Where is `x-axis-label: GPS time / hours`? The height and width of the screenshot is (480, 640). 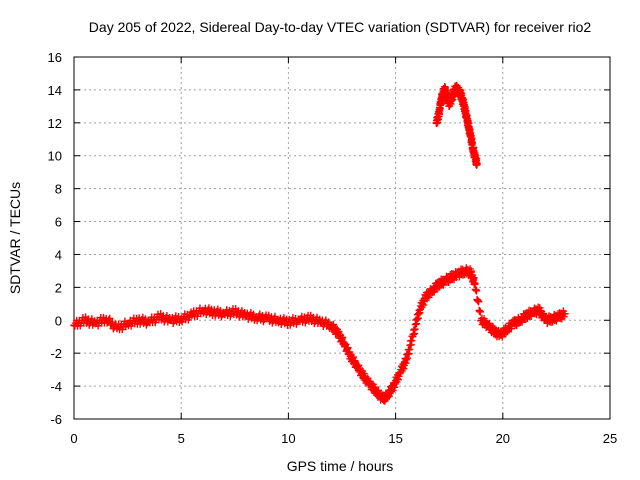
x-axis-label: GPS time / hours is located at coordinates (340, 466).